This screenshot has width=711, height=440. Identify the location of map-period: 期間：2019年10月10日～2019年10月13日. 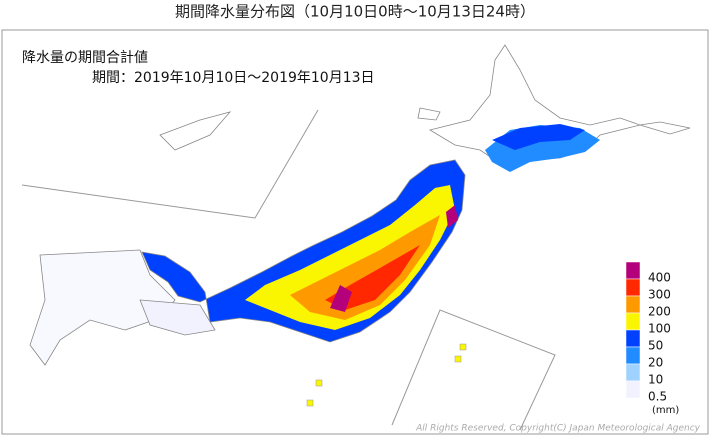
(233, 78).